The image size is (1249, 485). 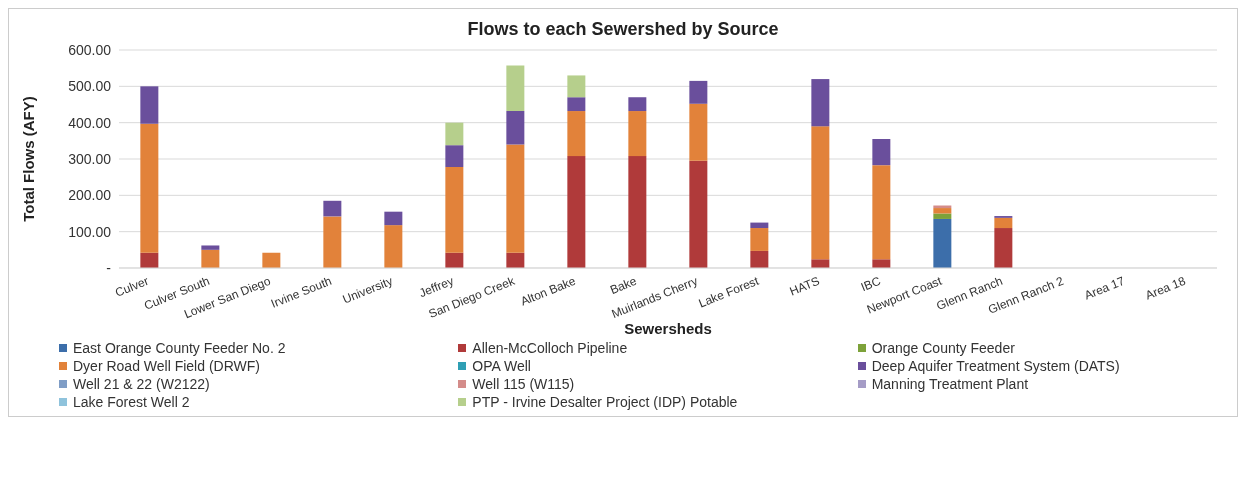 What do you see at coordinates (548, 291) in the screenshot?
I see `x-tick-label: Alton Bake` at bounding box center [548, 291].